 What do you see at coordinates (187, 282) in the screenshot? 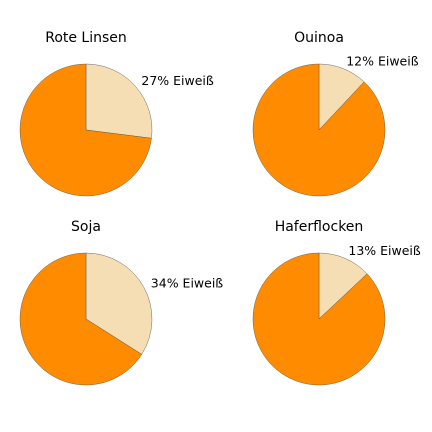
I see `slice-label: 34% Eiweiß` at bounding box center [187, 282].